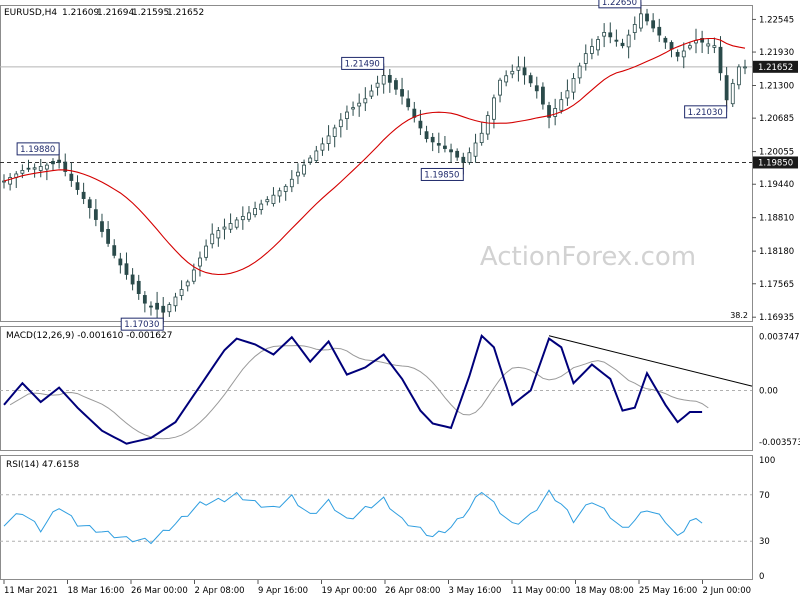  What do you see at coordinates (776, 87) in the screenshot?
I see `price-tick-label: 1.21300` at bounding box center [776, 87].